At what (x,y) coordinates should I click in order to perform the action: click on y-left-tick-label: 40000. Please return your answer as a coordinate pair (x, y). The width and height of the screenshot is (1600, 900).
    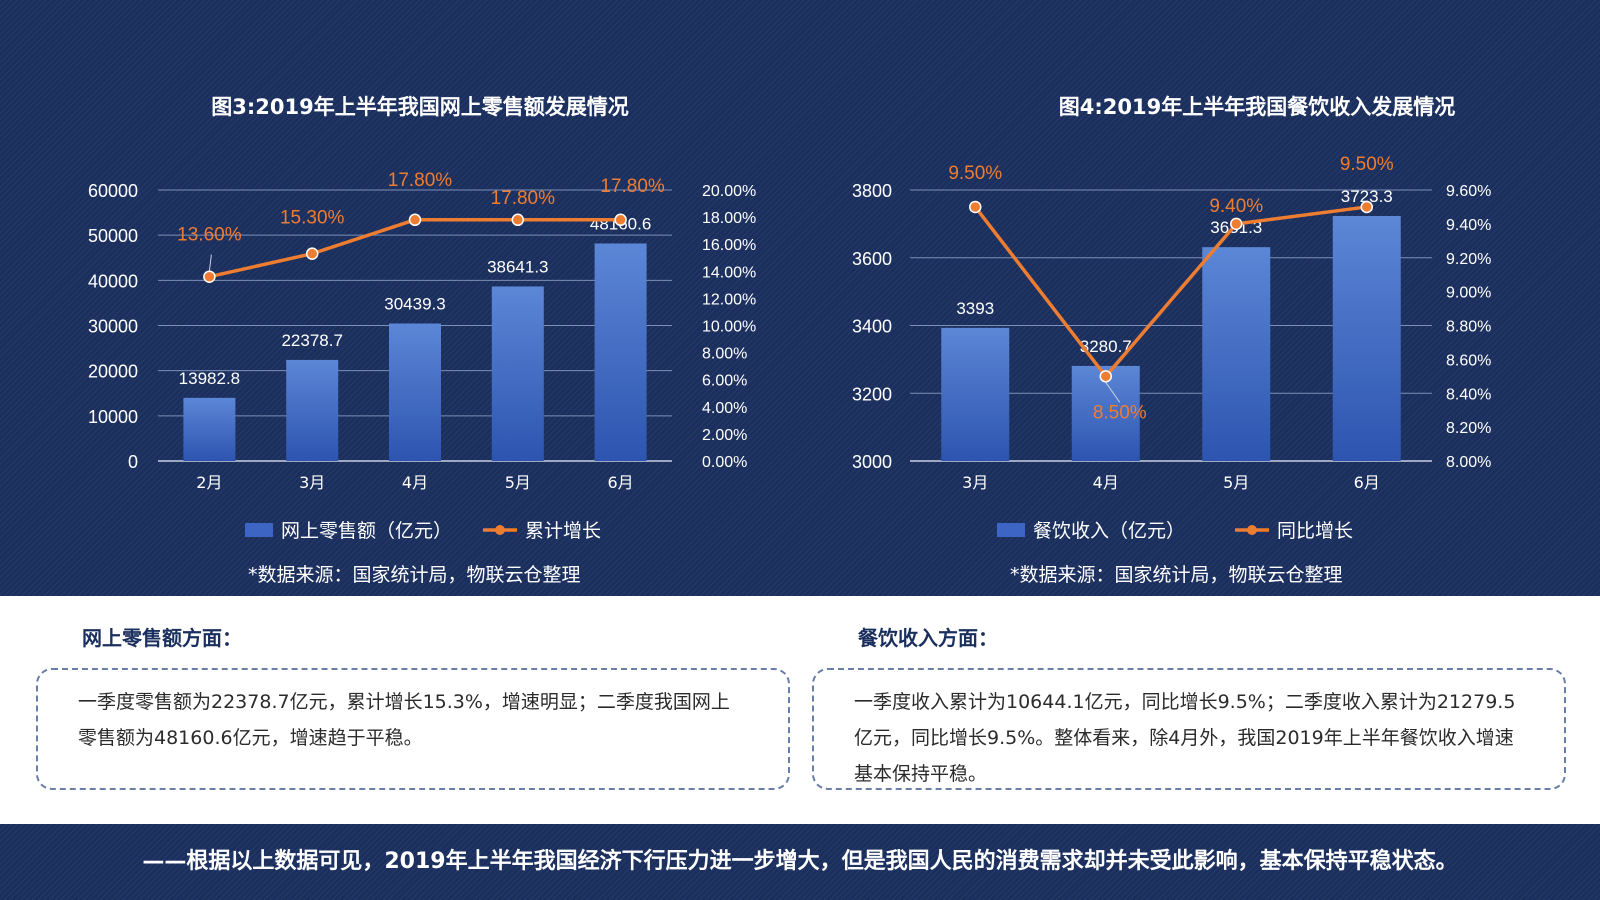
    Looking at the image, I should click on (113, 281).